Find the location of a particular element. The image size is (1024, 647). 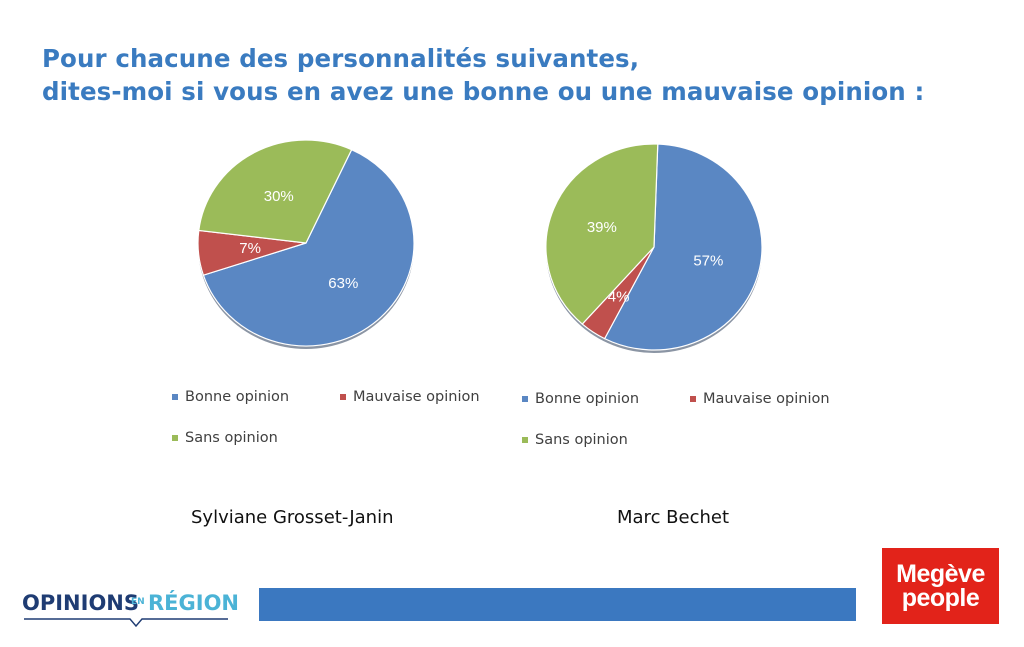

logo-line-1: Megève is located at coordinates (940, 574).